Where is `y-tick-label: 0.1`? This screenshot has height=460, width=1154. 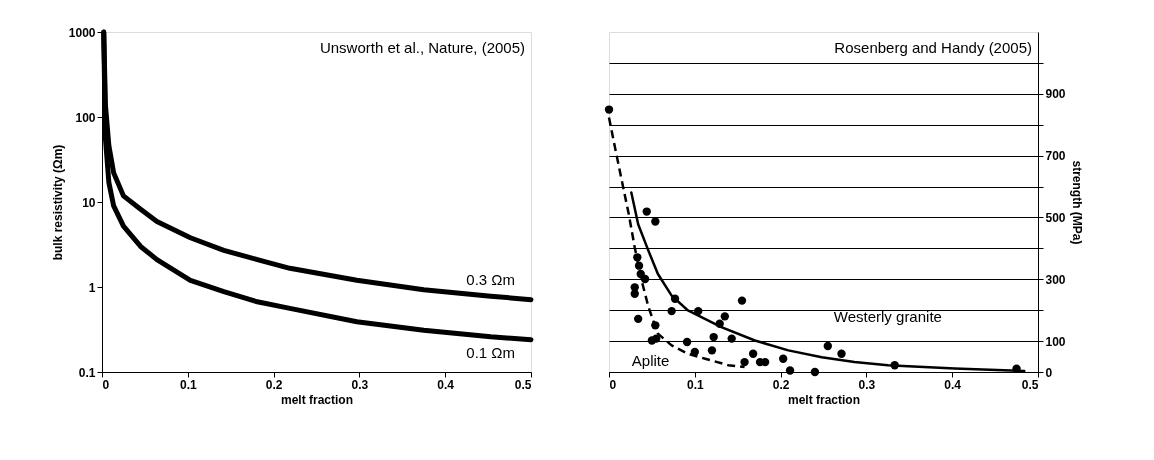
y-tick-label: 0.1 is located at coordinates (87, 372).